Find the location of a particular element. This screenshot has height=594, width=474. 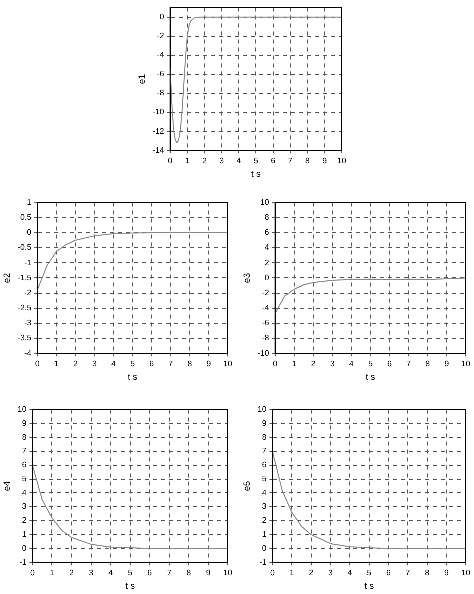

y-tick-label: -3 is located at coordinates (28, 323).